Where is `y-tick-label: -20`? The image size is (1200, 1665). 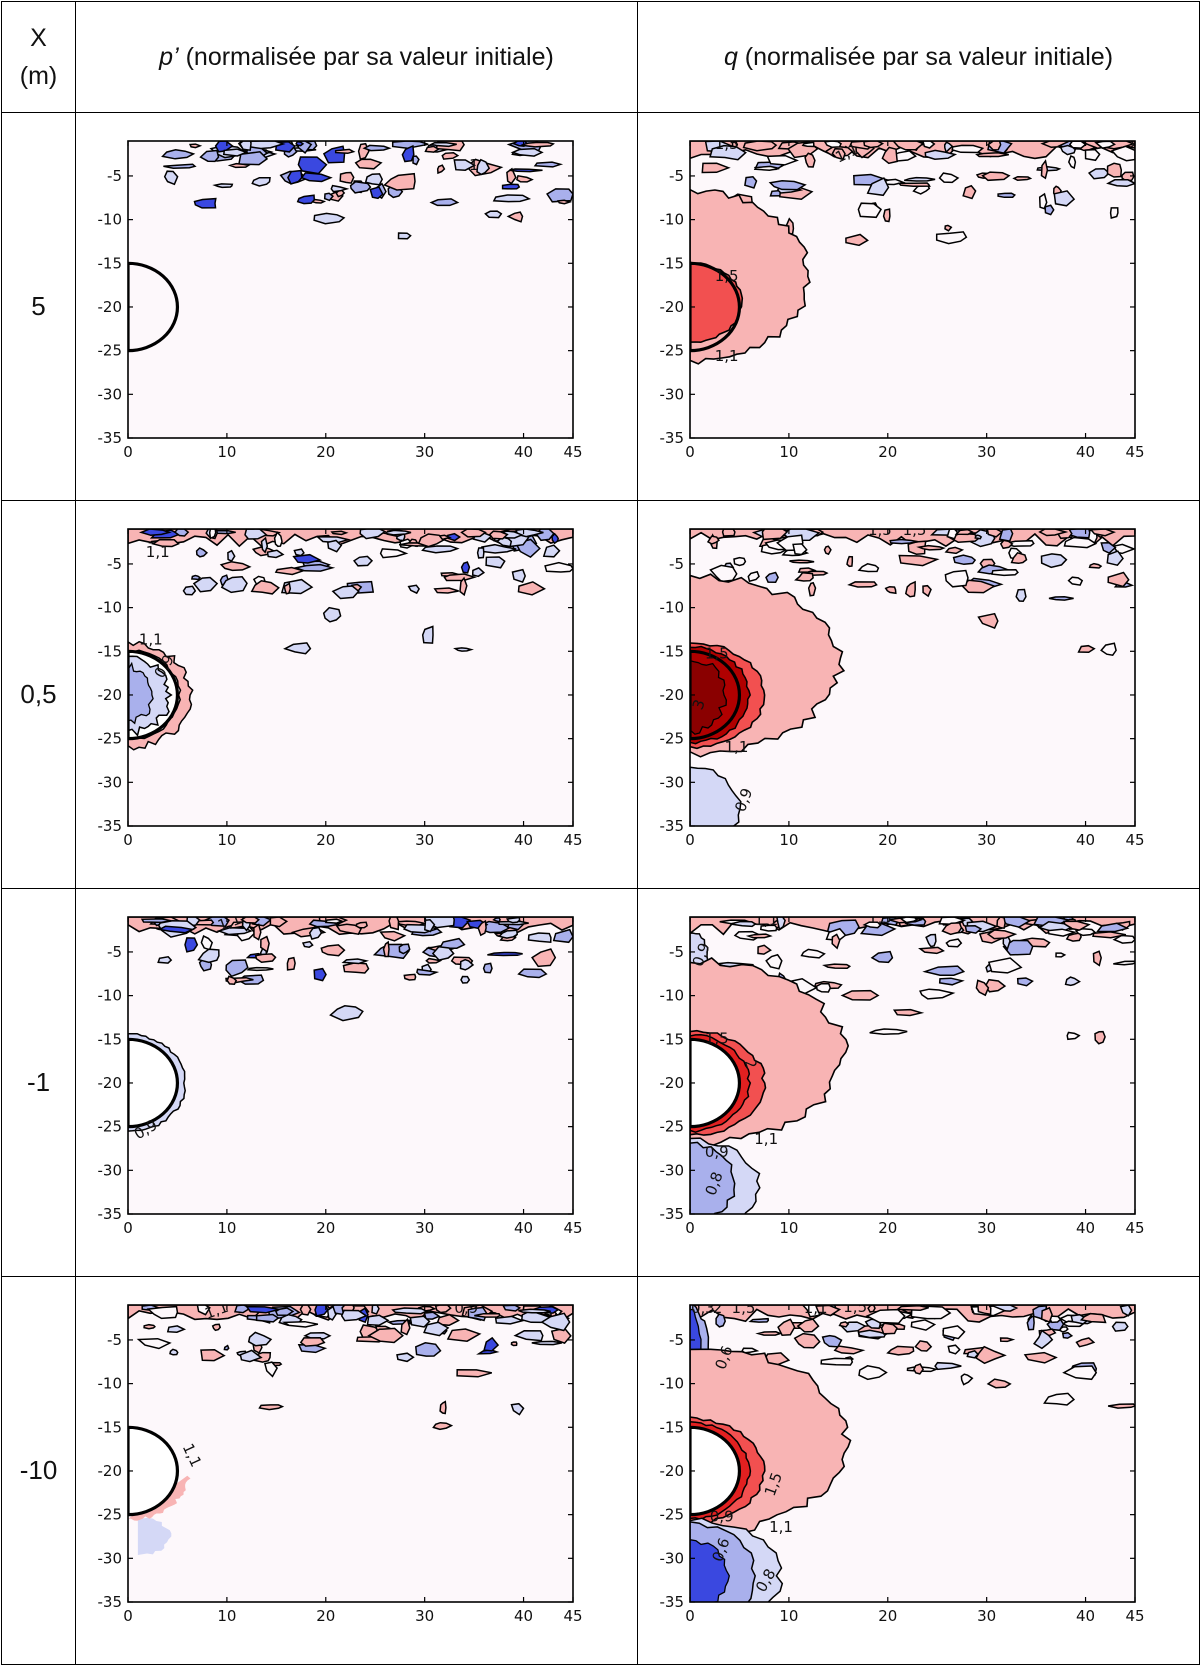
y-tick-label: -20 is located at coordinates (672, 1083).